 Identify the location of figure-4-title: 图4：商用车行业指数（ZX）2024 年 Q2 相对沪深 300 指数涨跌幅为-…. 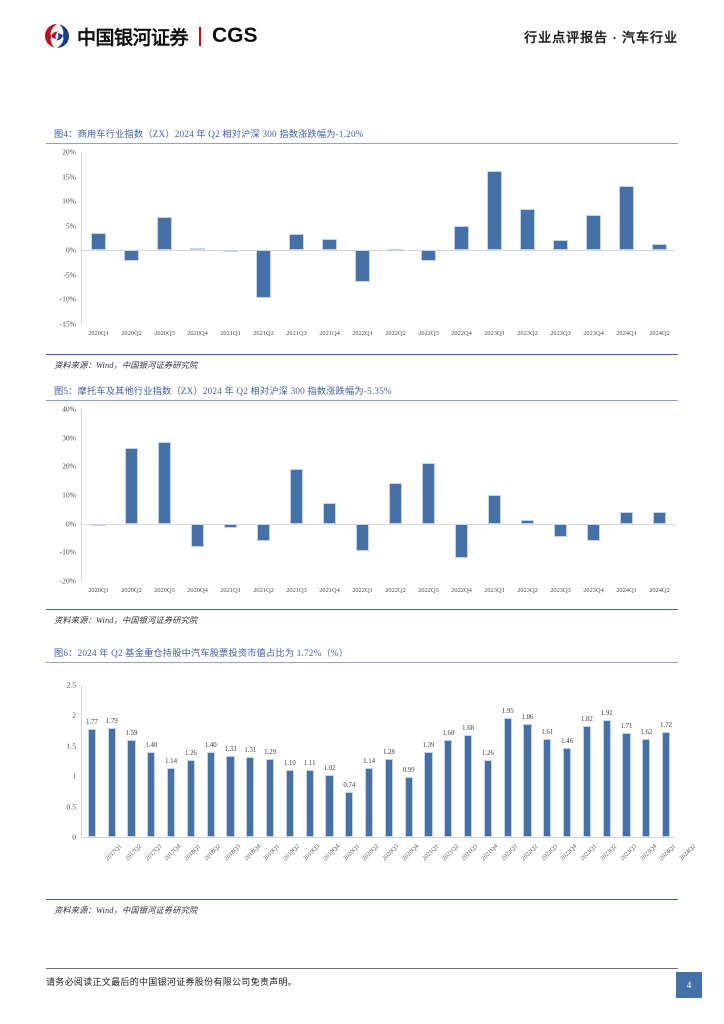
(209, 134).